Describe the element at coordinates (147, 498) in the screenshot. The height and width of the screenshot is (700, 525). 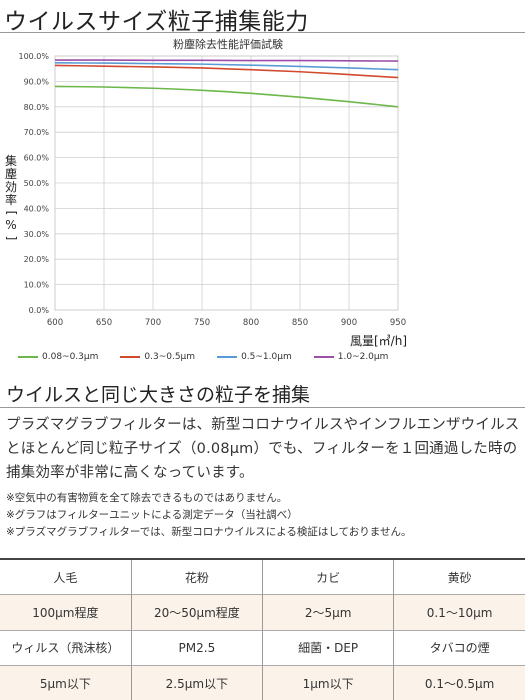
I see `note-line: ※空気中の有害物質を全て除去できるものではありません。` at that location.